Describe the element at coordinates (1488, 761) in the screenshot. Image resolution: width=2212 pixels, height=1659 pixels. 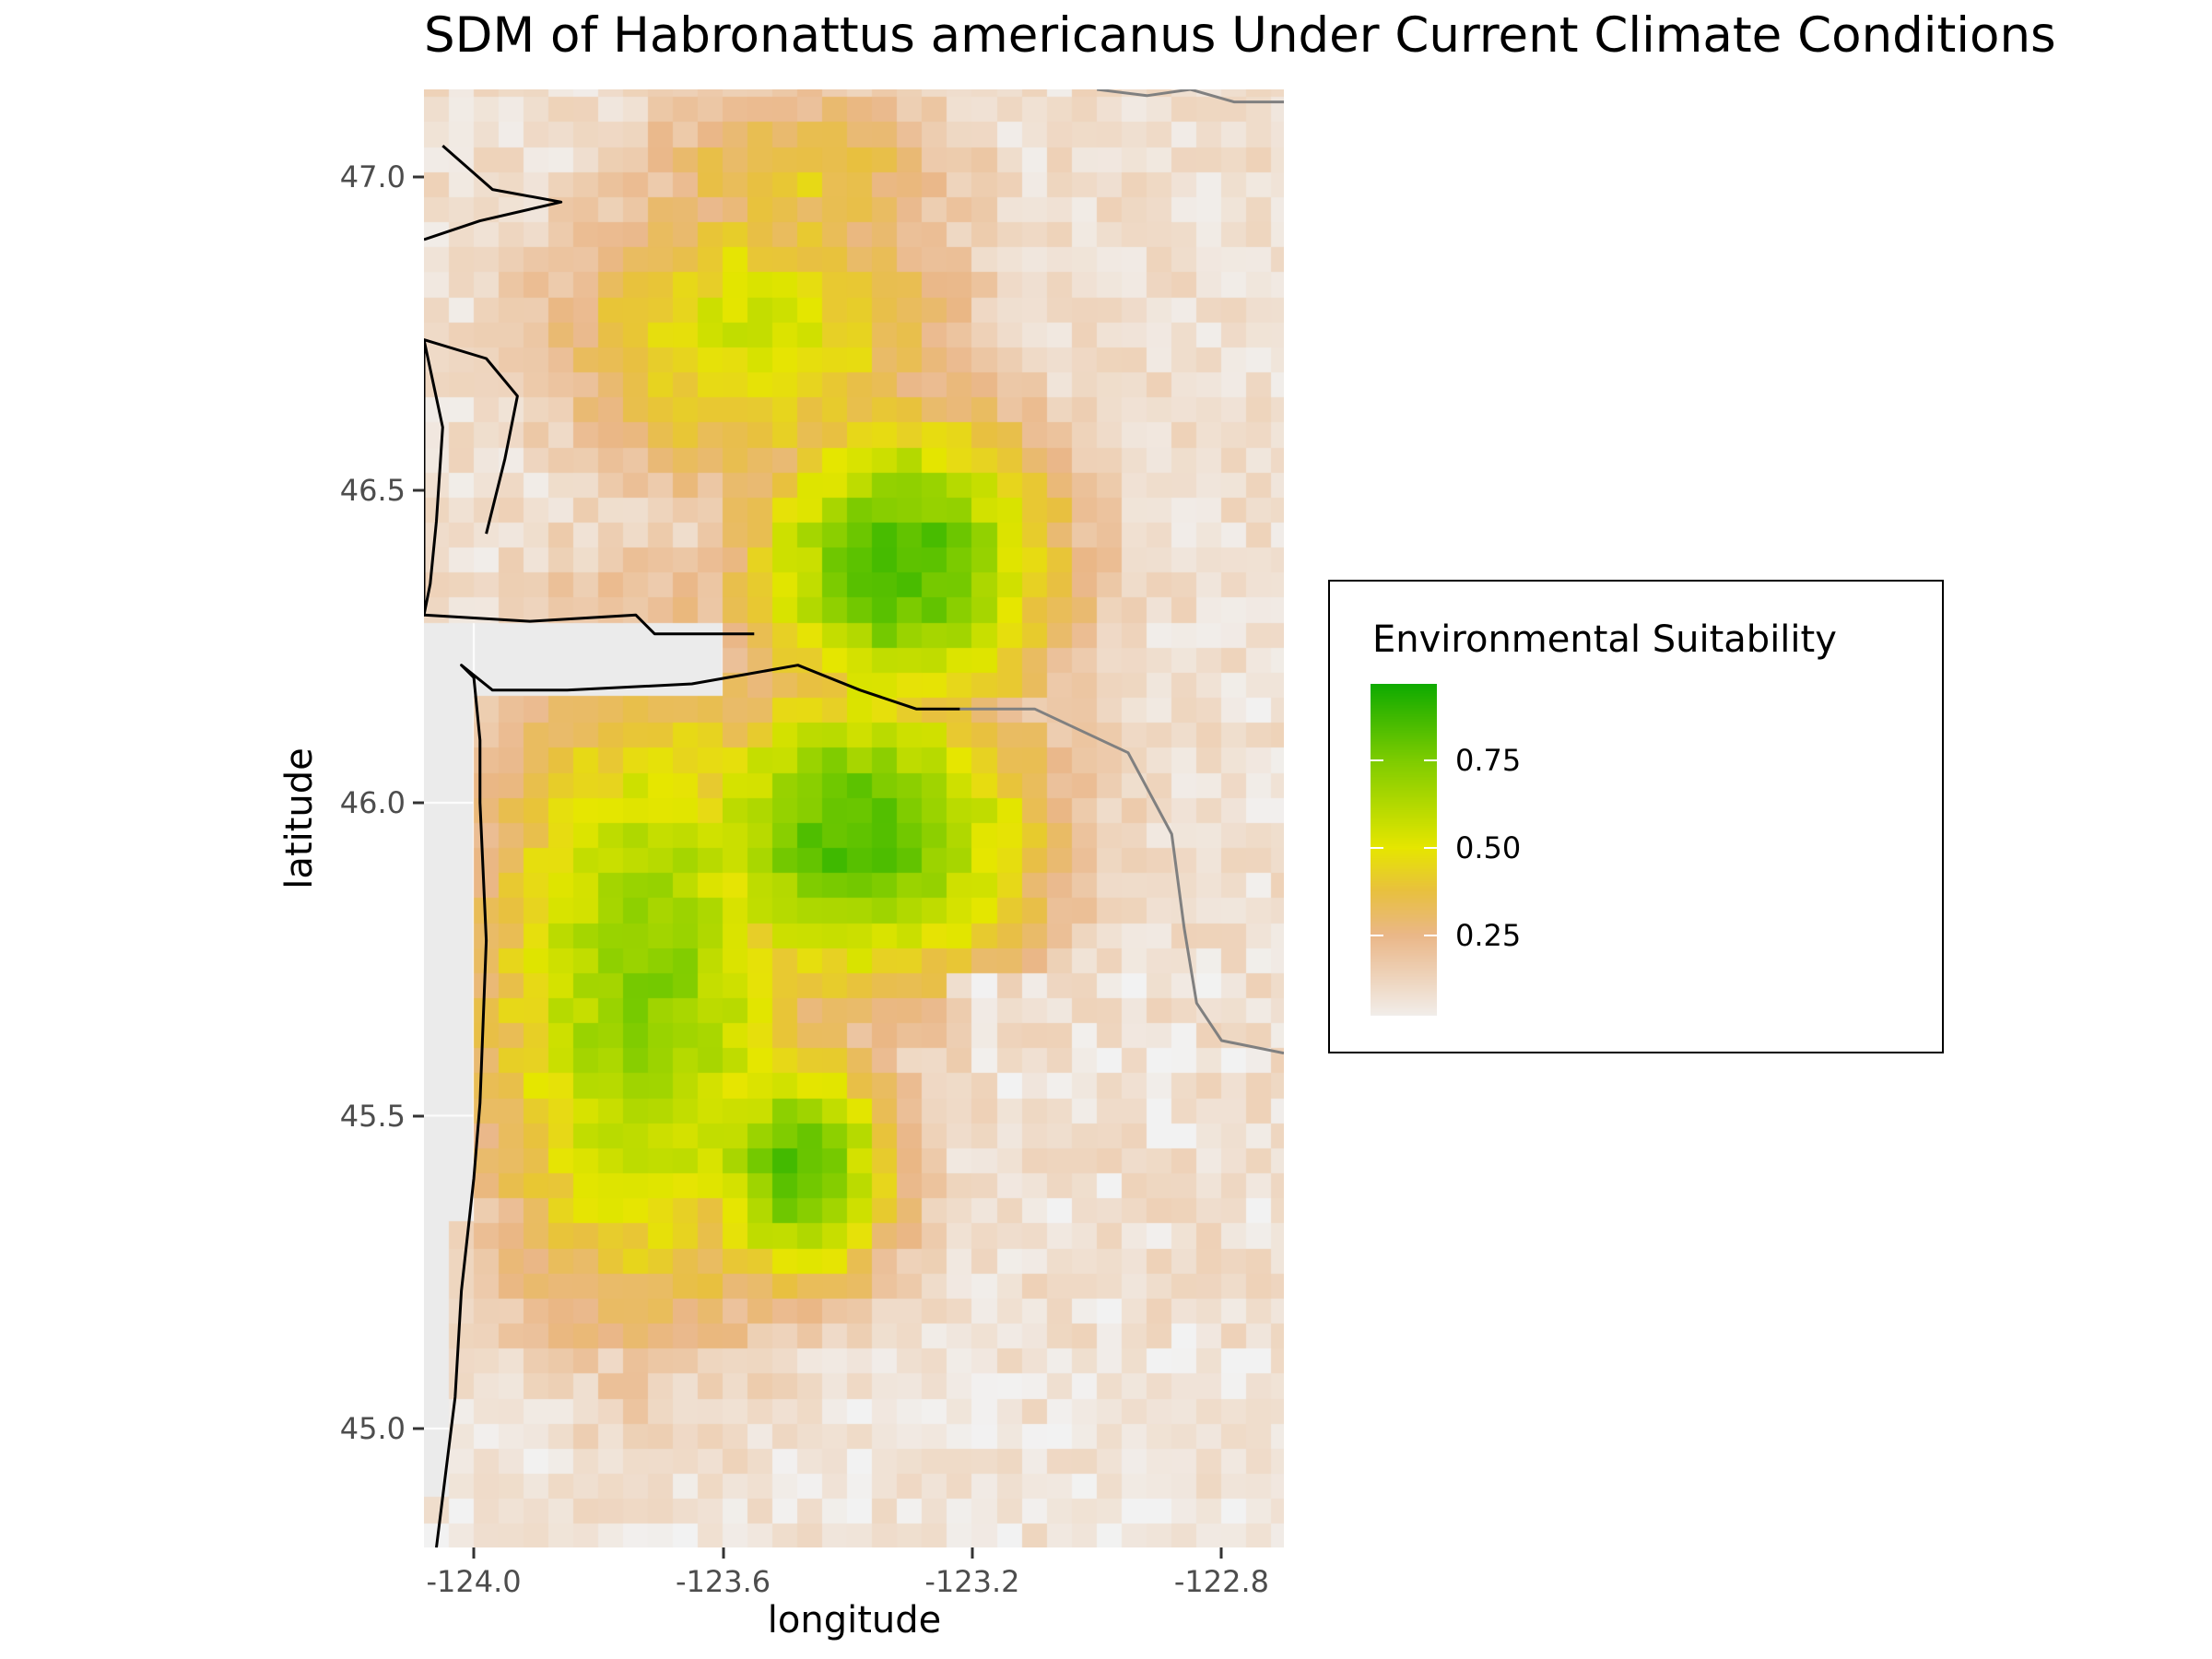
I see `legend-tick-label: 0.75` at that location.